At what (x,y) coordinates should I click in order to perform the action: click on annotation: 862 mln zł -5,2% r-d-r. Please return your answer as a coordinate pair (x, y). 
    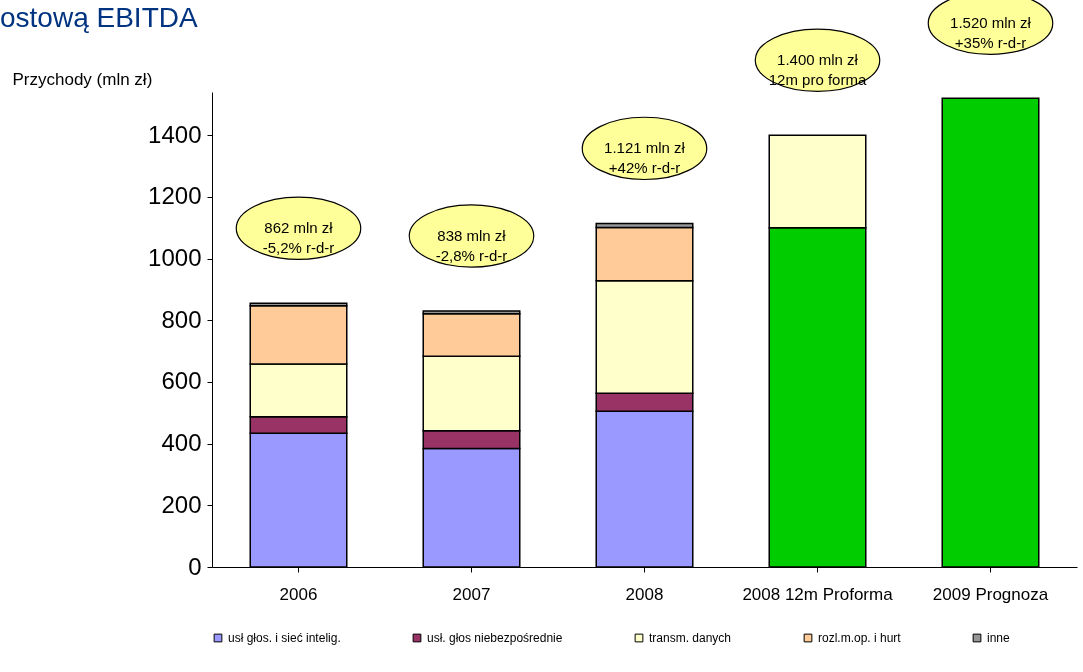
    Looking at the image, I should click on (298, 238).